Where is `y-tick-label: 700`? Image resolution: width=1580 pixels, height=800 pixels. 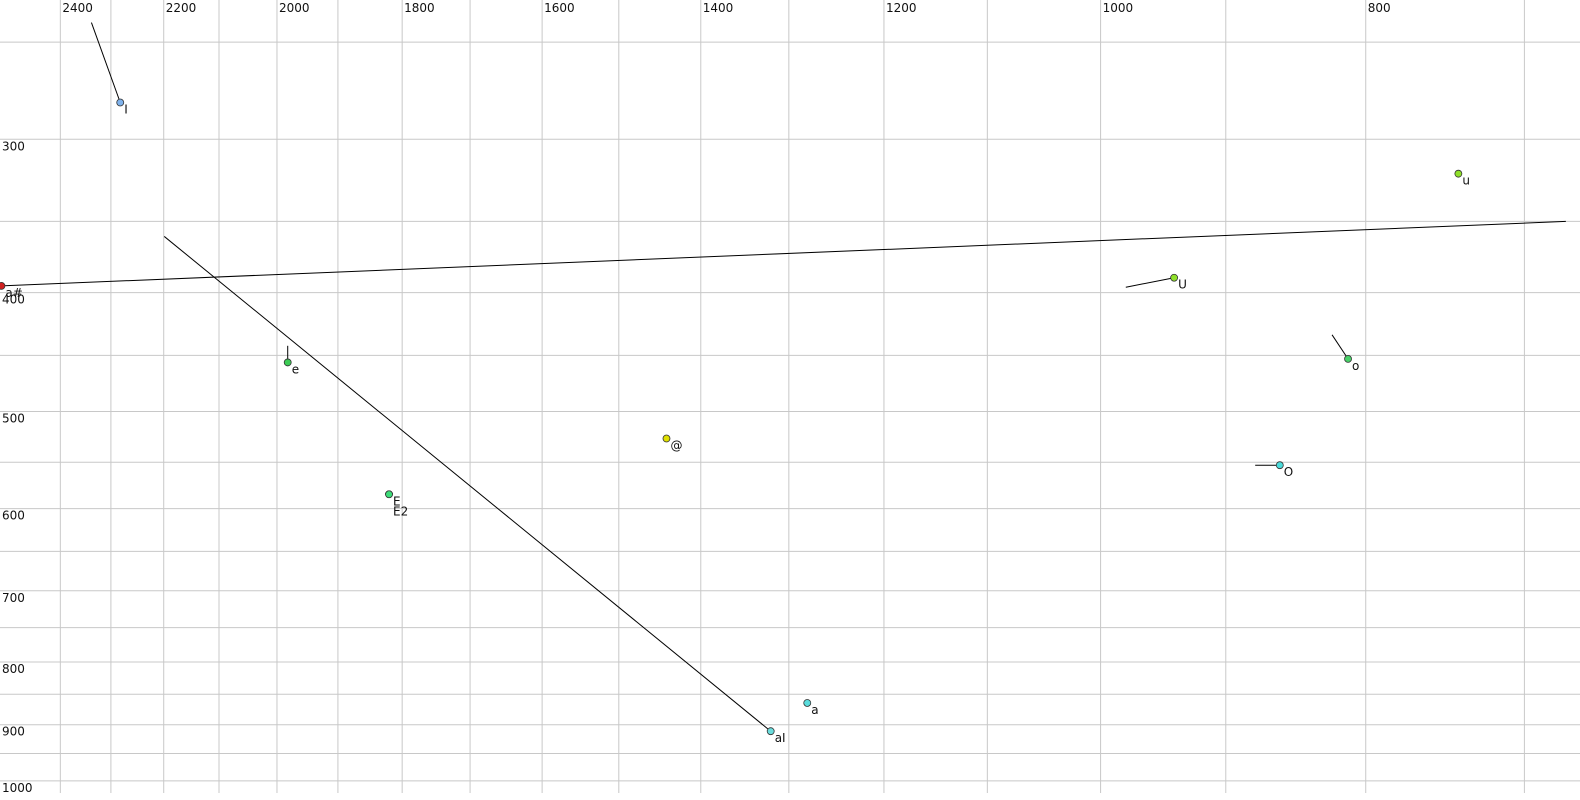 y-tick-label: 700 is located at coordinates (13, 598).